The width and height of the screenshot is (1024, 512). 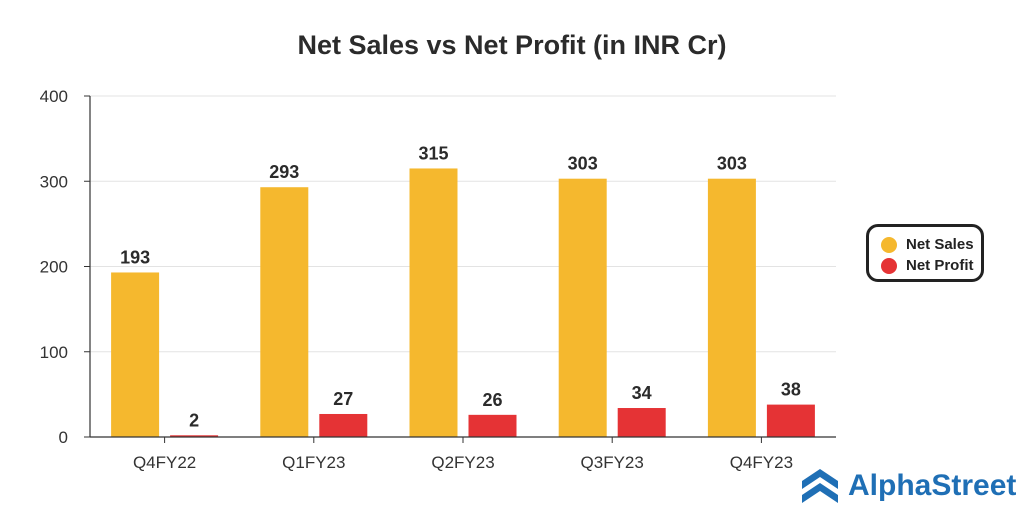 I want to click on alphastreet-logo-icon, so click(x=820, y=486).